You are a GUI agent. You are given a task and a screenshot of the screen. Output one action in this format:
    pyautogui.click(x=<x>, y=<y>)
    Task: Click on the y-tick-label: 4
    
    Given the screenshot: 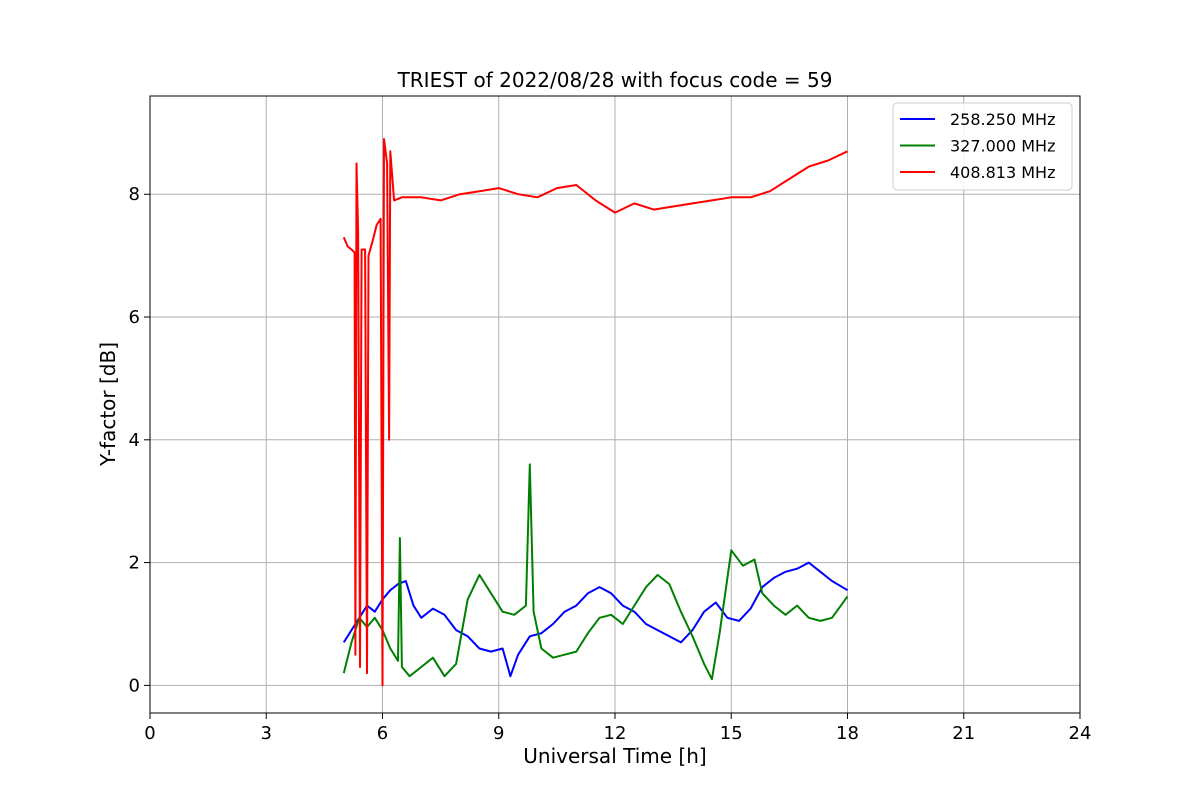 What is the action you would take?
    pyautogui.click(x=134, y=440)
    